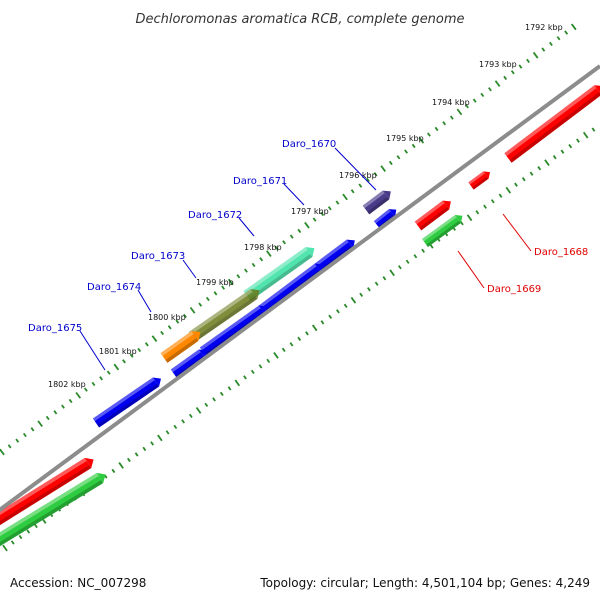 This screenshot has width=600, height=600. What do you see at coordinates (177, 344) in the screenshot?
I see `gene-orange-1-highlight` at bounding box center [177, 344].